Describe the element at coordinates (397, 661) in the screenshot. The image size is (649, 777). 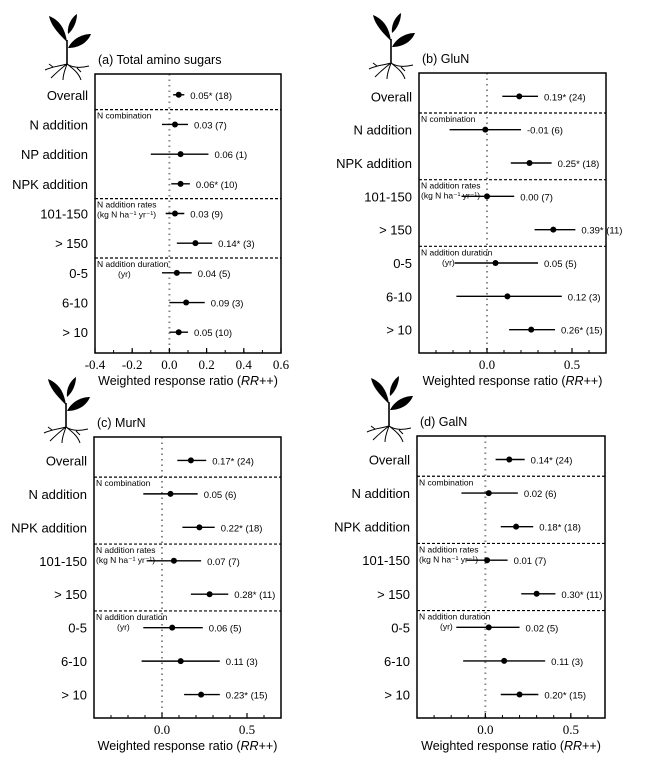
I see `category-label: 6-10` at that location.